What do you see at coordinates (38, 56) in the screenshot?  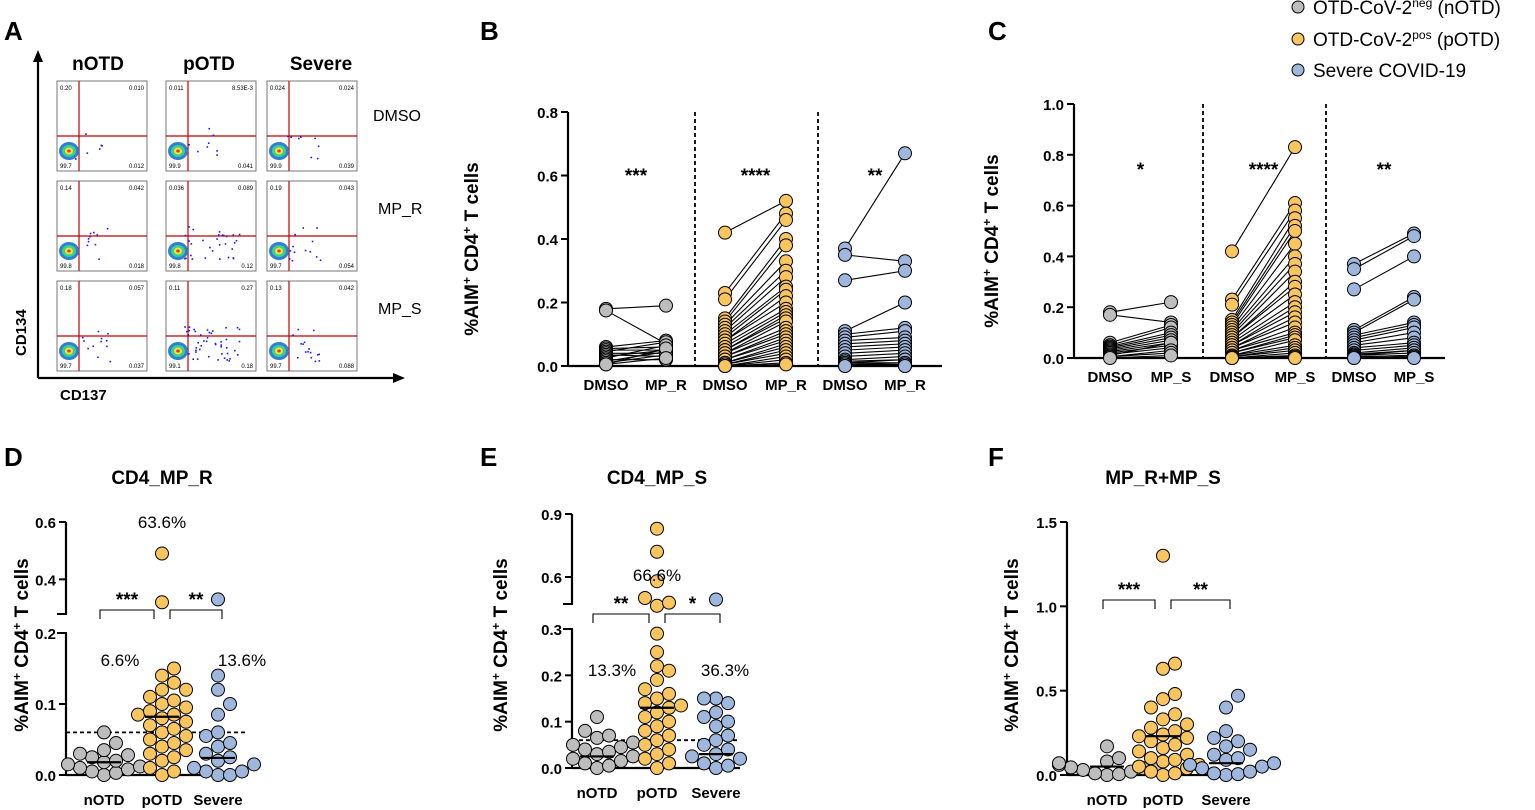 I see `flow-y-arrow-icon` at bounding box center [38, 56].